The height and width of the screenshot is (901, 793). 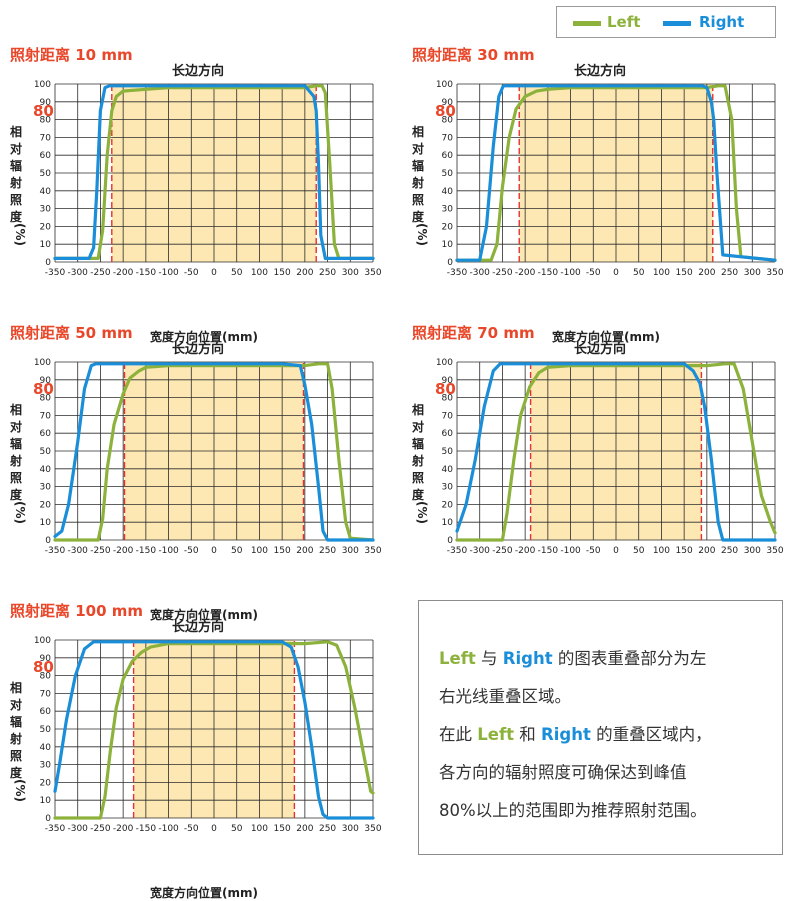 I want to click on chart-title: 照射距离 70 mm, so click(x=473, y=333).